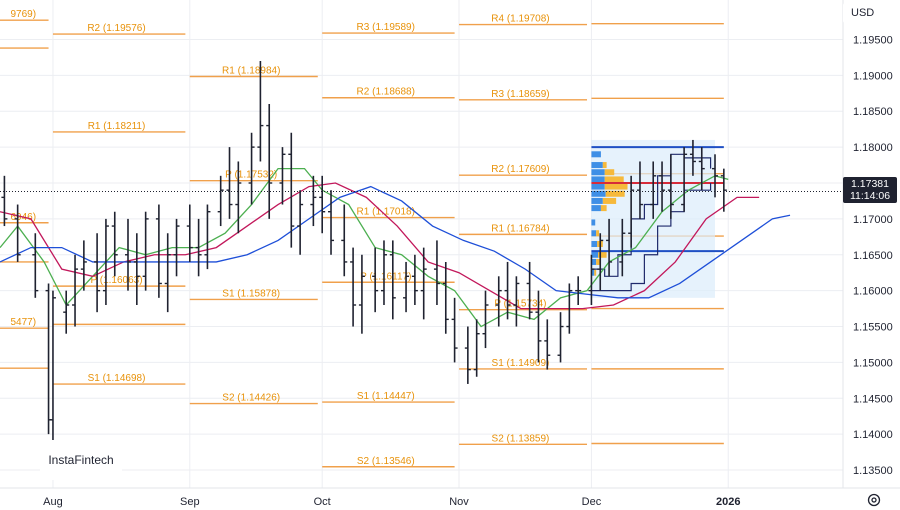  Describe the element at coordinates (873, 435) in the screenshot. I see `price-tick-label: 1.14000` at that location.